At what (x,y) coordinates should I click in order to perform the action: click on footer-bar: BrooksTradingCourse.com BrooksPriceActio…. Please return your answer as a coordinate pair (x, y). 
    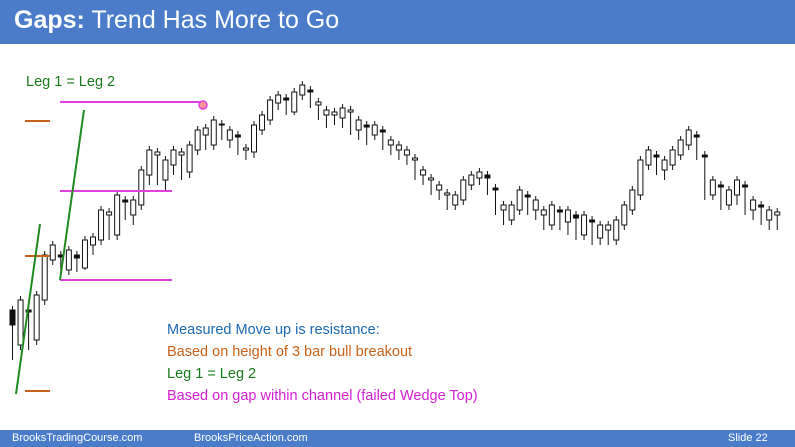
    Looking at the image, I should click on (397, 438).